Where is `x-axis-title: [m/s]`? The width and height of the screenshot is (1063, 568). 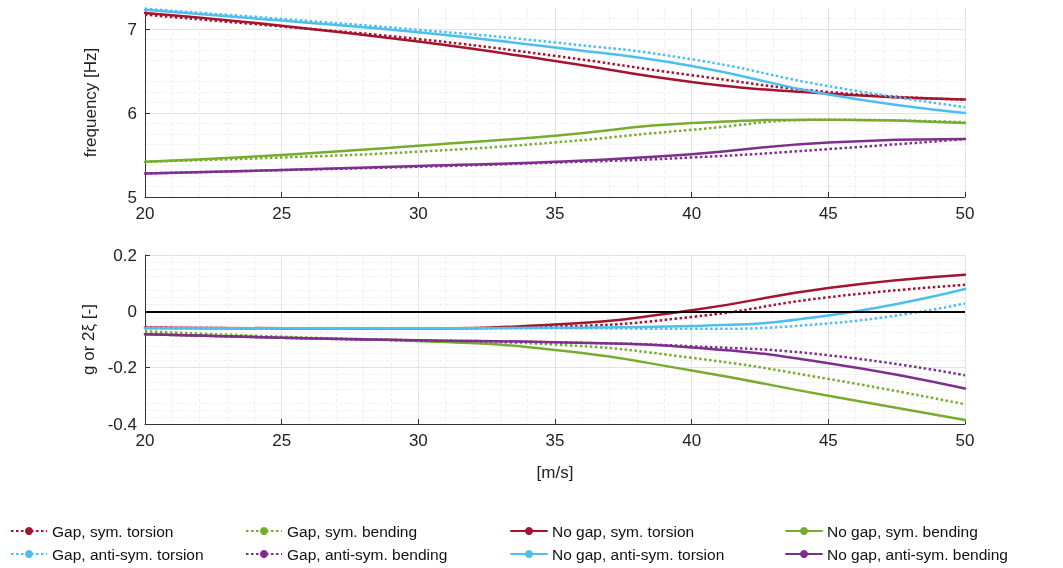 x-axis-title: [m/s] is located at coordinates (555, 472).